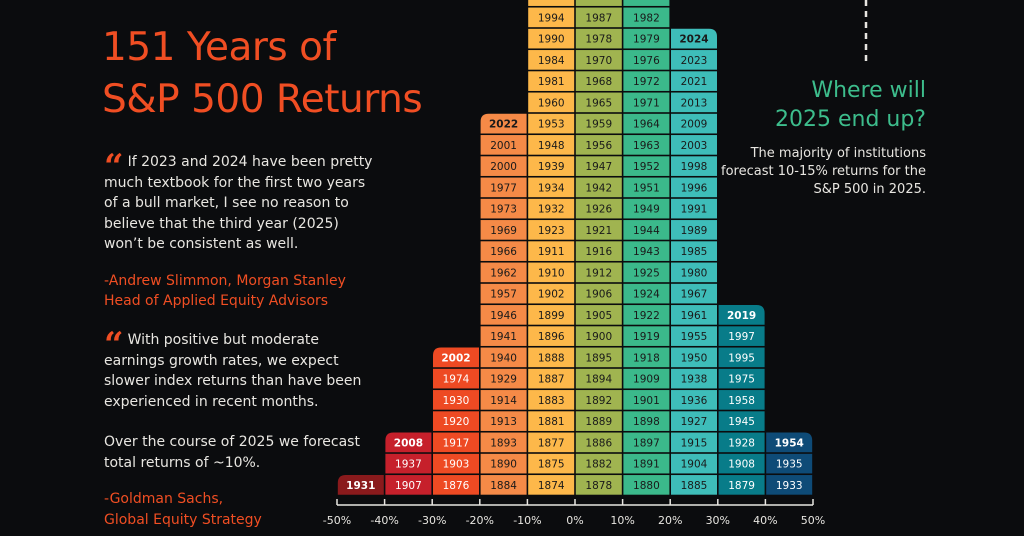 The height and width of the screenshot is (536, 1024). Describe the element at coordinates (598, 61) in the screenshot. I see `year-label: 1970` at that location.